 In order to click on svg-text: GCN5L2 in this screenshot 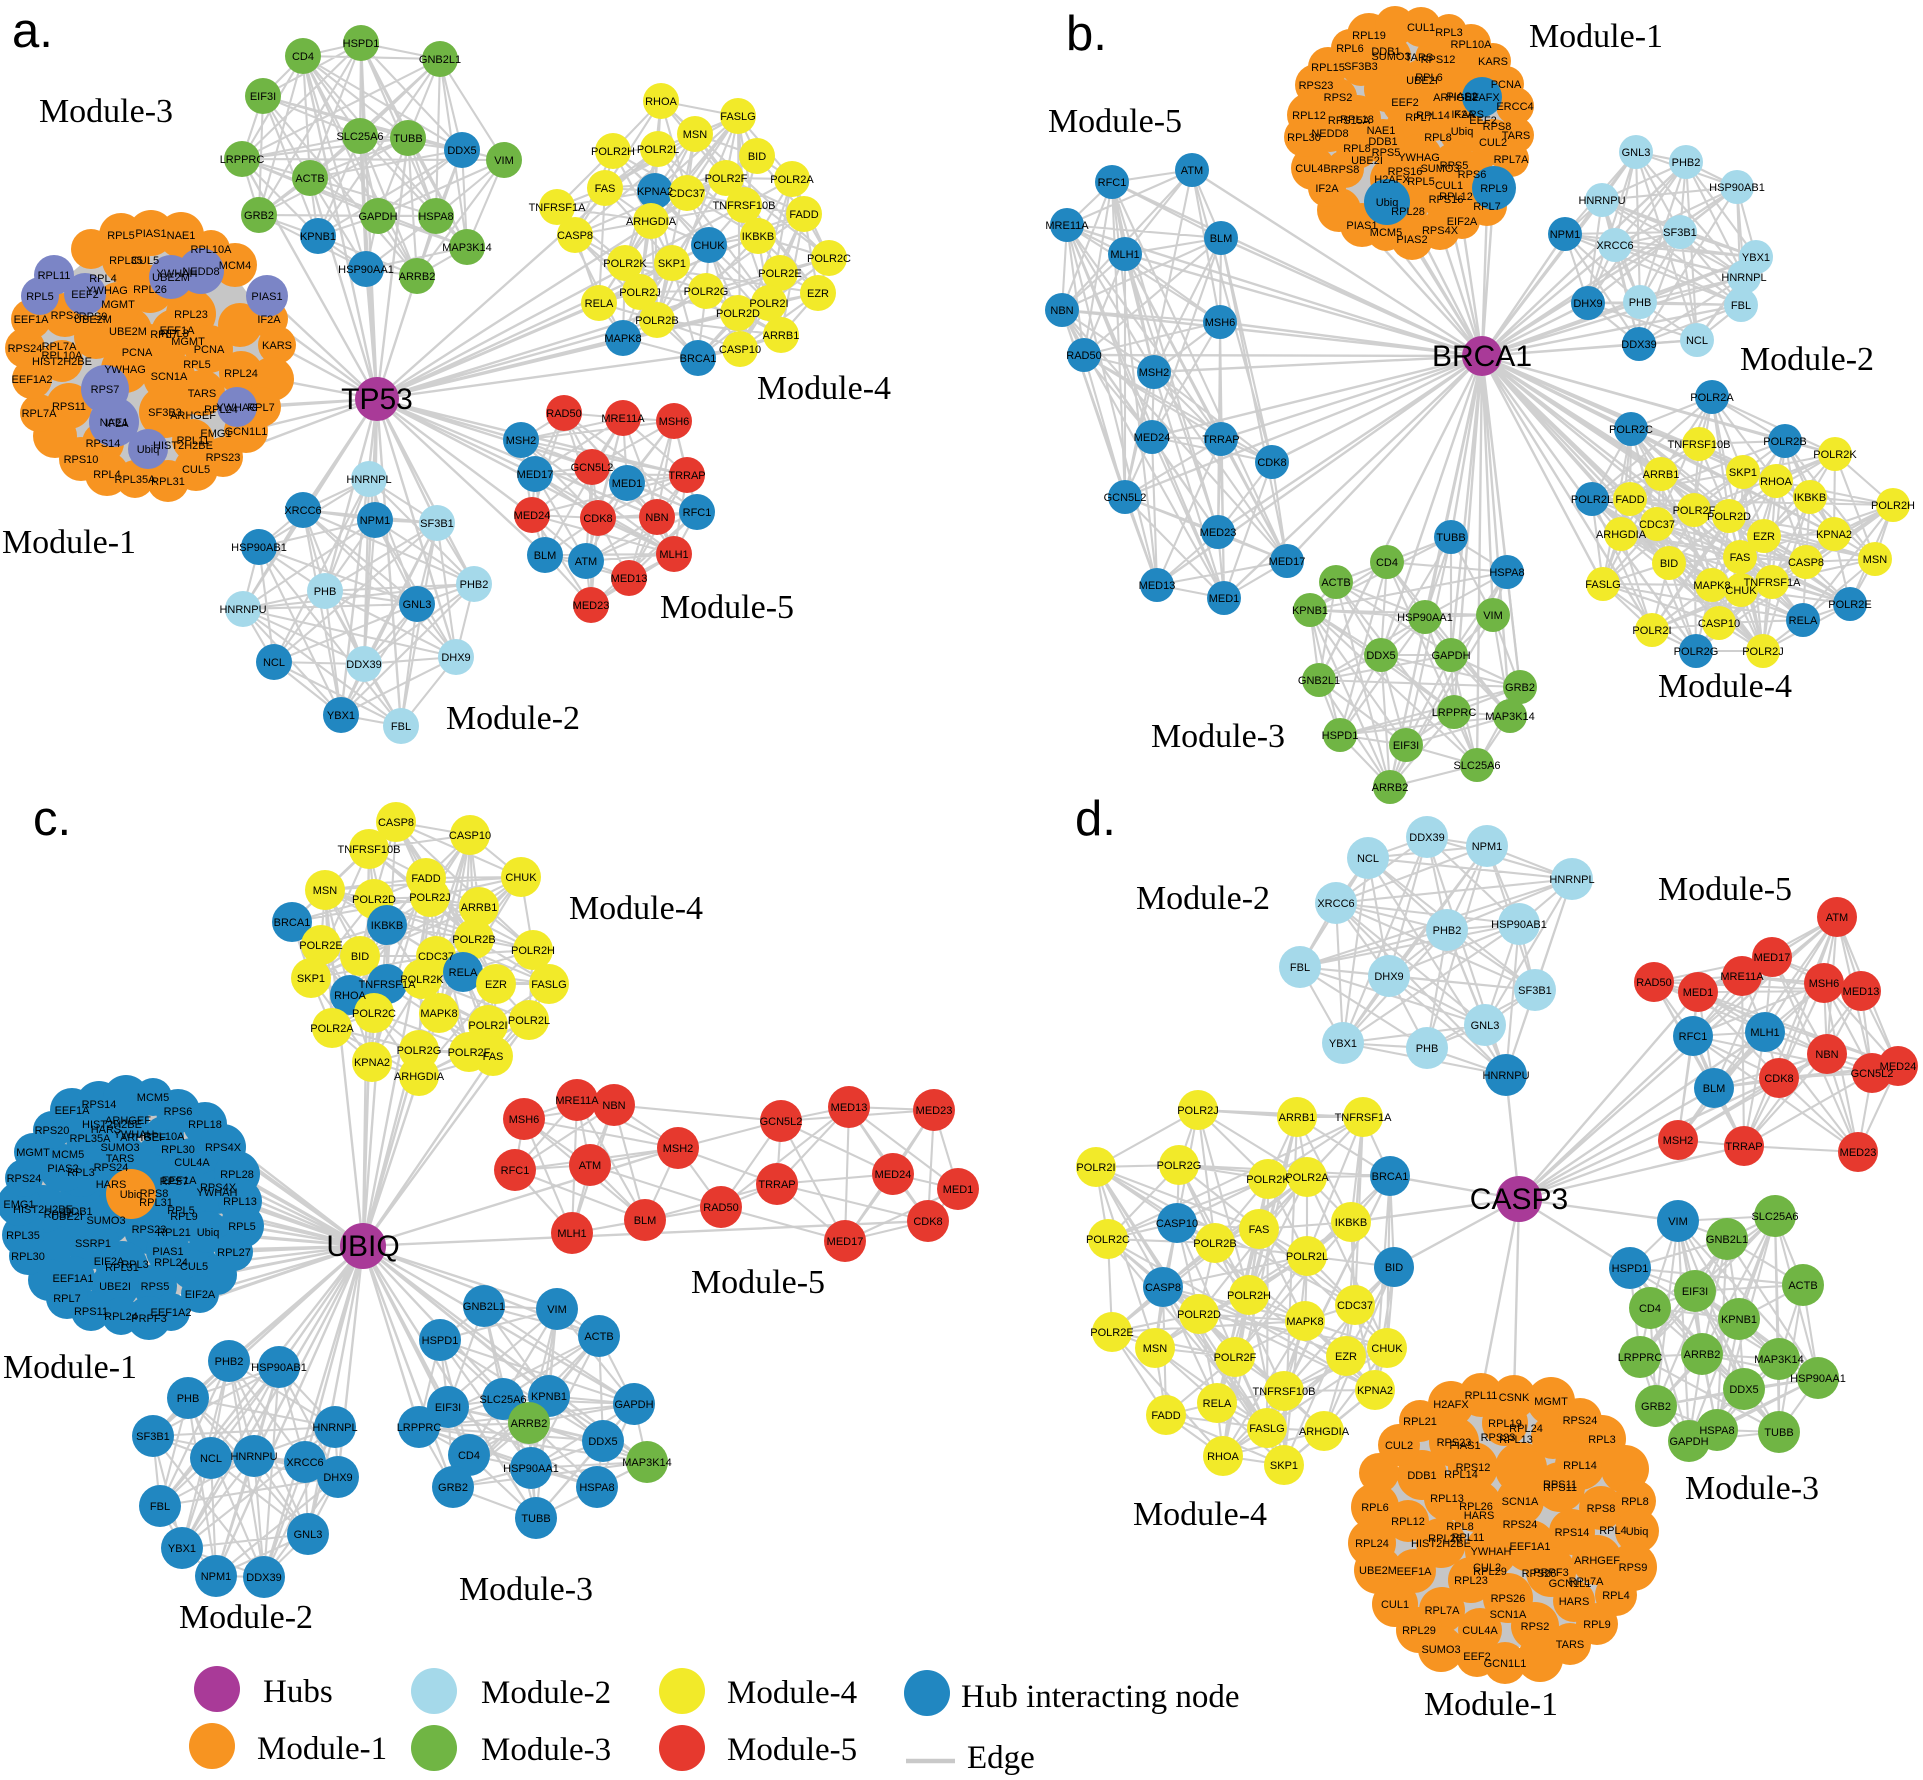, I will do `click(781, 1122)`.